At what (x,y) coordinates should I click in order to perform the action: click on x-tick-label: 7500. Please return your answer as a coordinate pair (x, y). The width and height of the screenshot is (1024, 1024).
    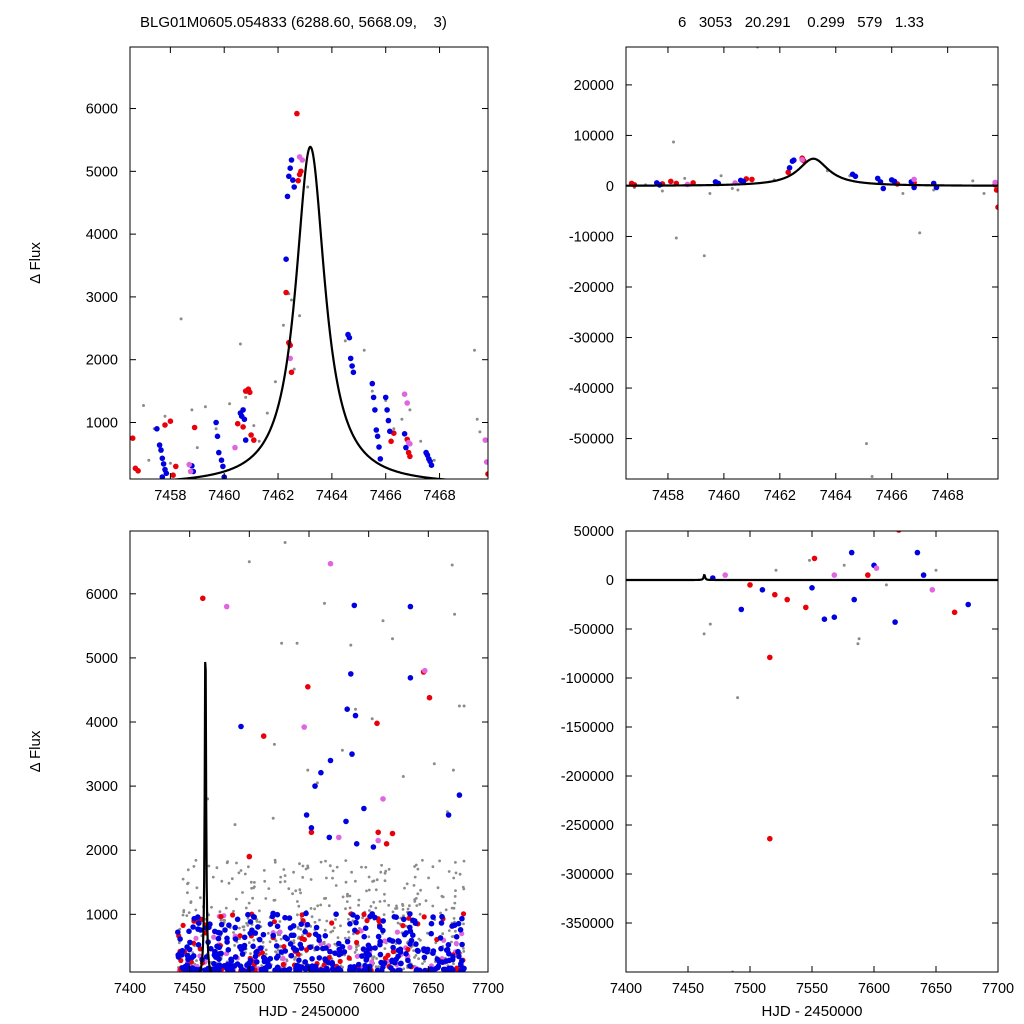
    Looking at the image, I should click on (249, 989).